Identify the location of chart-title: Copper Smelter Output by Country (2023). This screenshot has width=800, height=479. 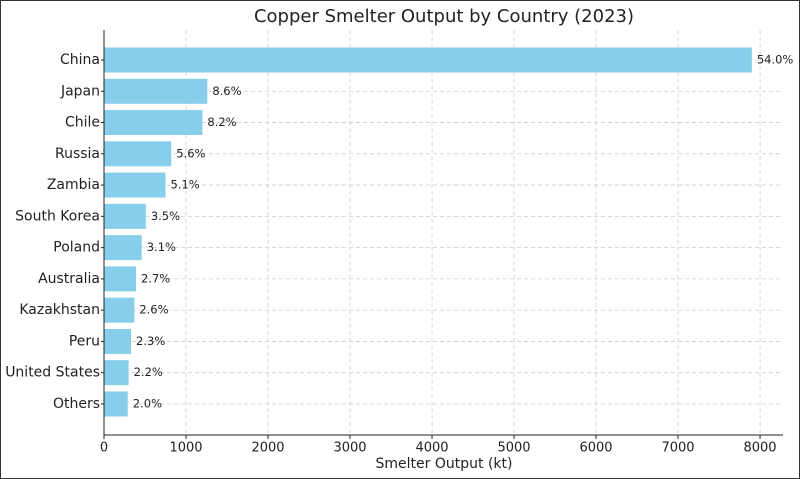
(444, 16).